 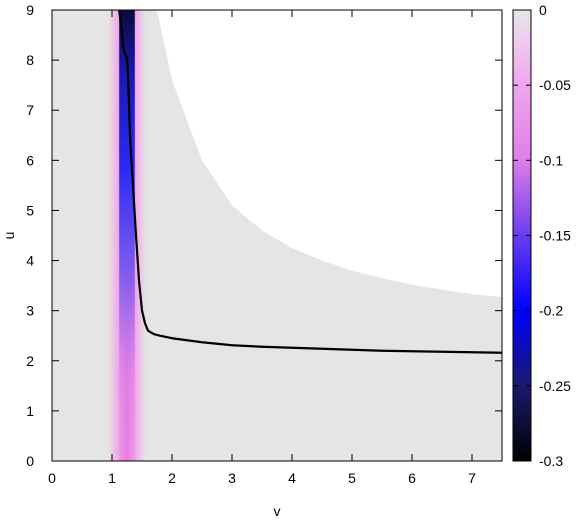 What do you see at coordinates (551, 311) in the screenshot?
I see `colorbar-tick-label: -0.2` at bounding box center [551, 311].